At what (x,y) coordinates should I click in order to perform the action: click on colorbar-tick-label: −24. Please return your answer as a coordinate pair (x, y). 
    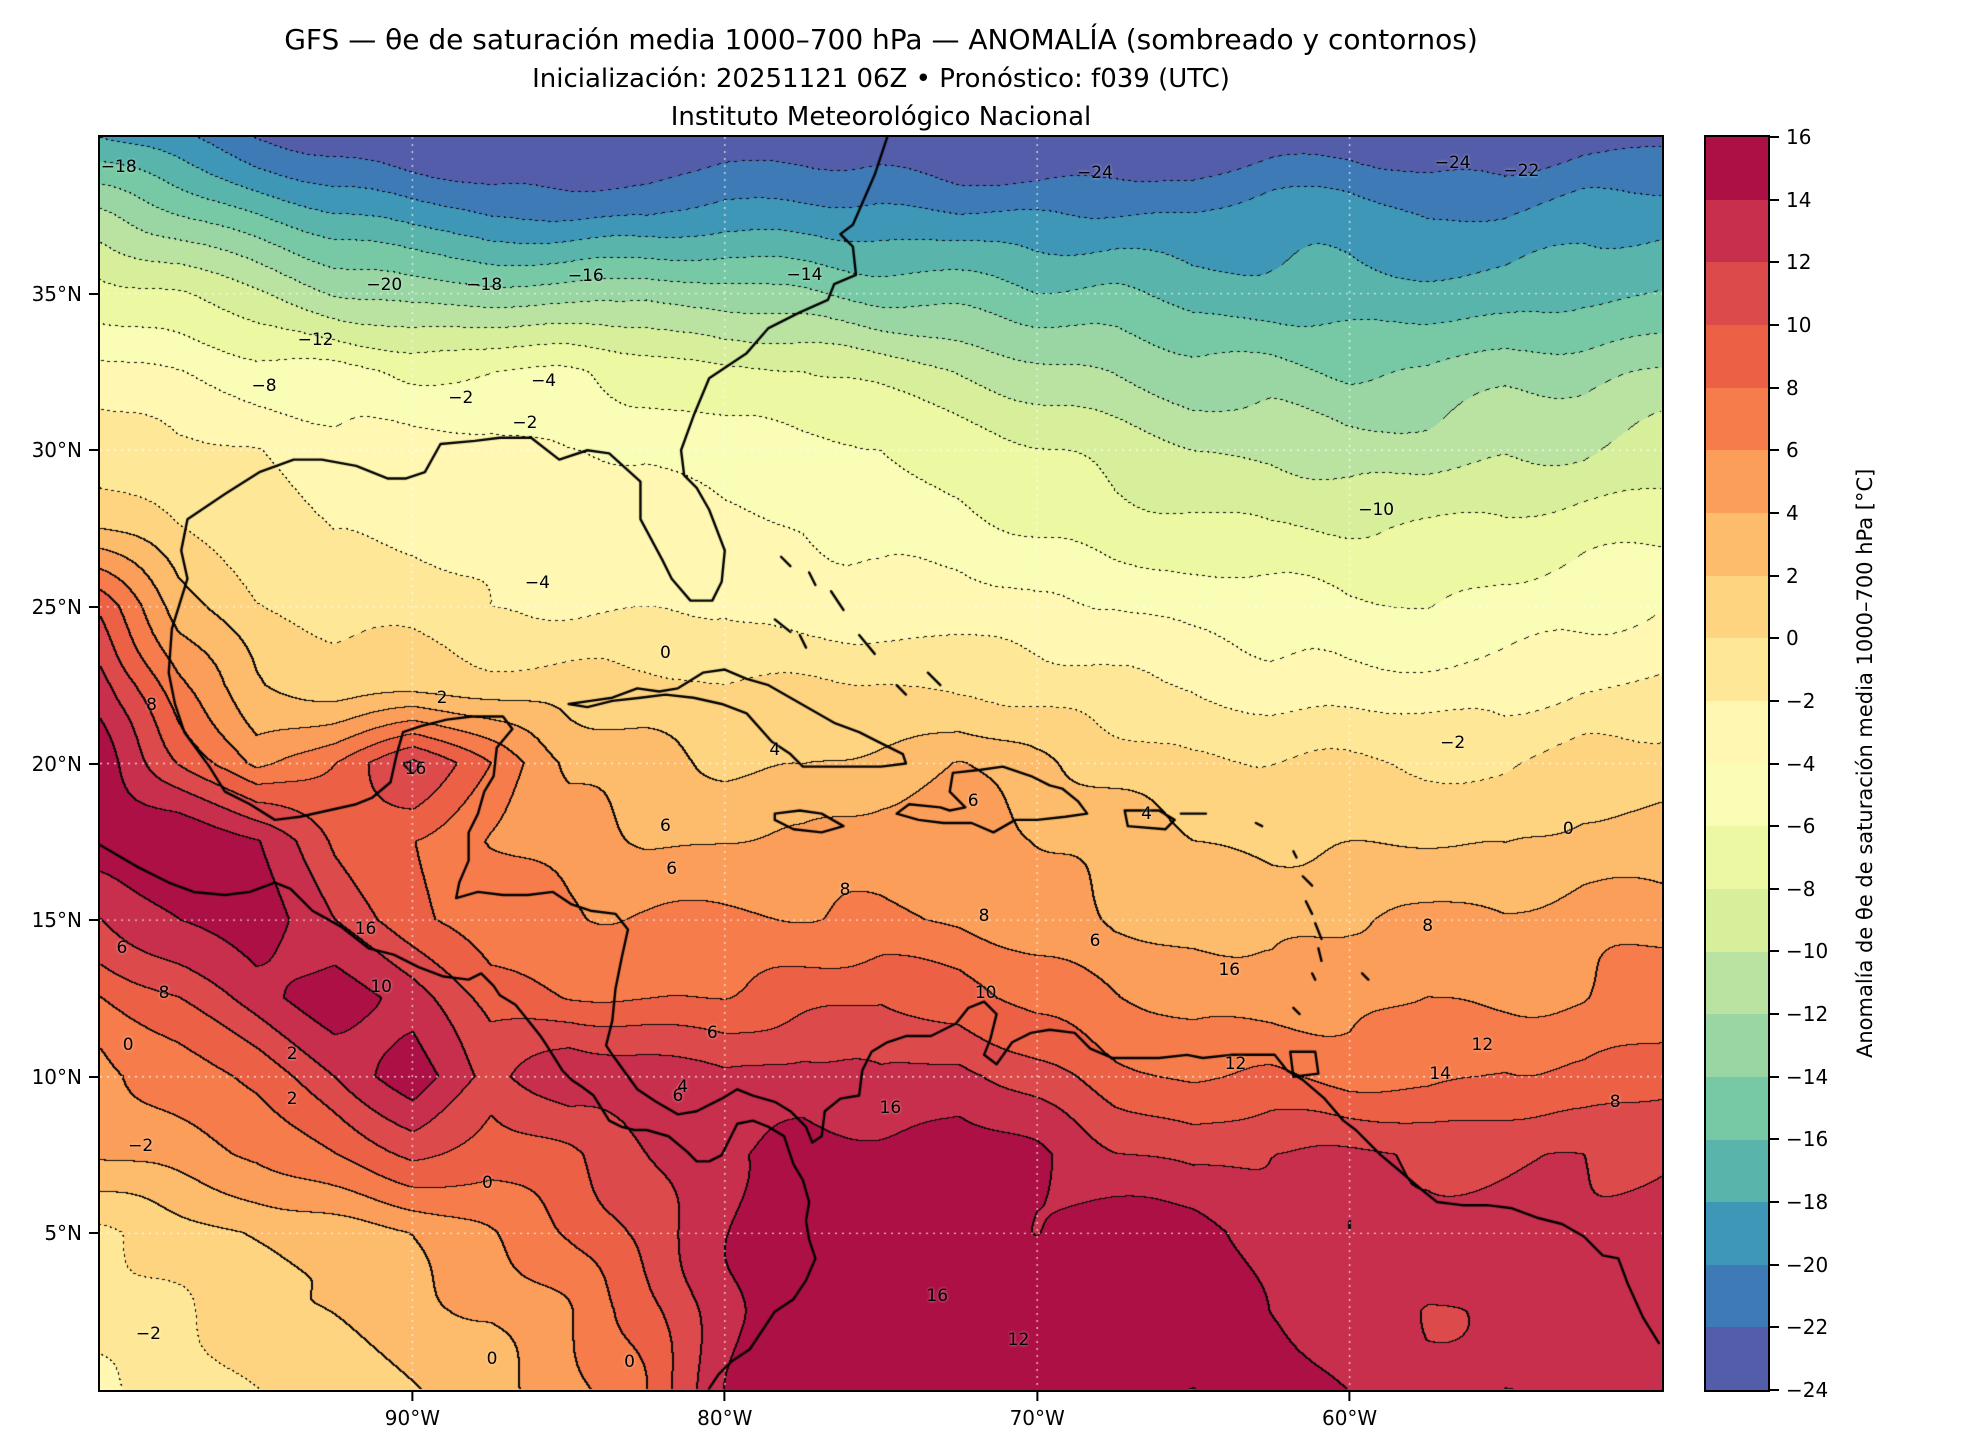
    Looking at the image, I should click on (1807, 1390).